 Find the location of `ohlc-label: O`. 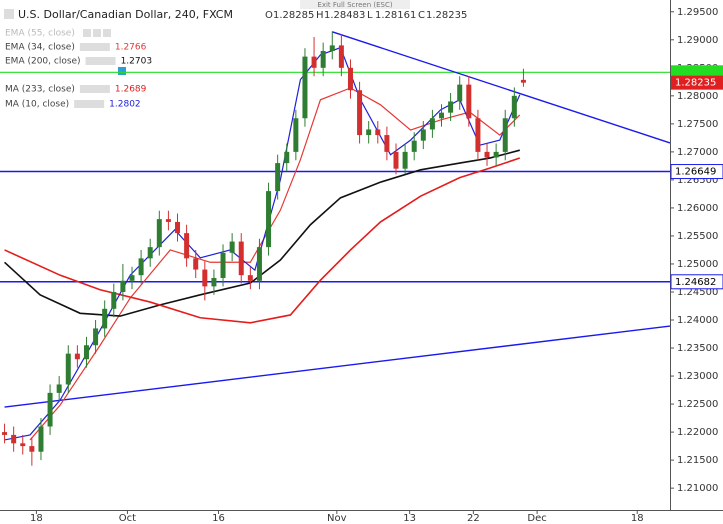

ohlc-label: O is located at coordinates (269, 15).